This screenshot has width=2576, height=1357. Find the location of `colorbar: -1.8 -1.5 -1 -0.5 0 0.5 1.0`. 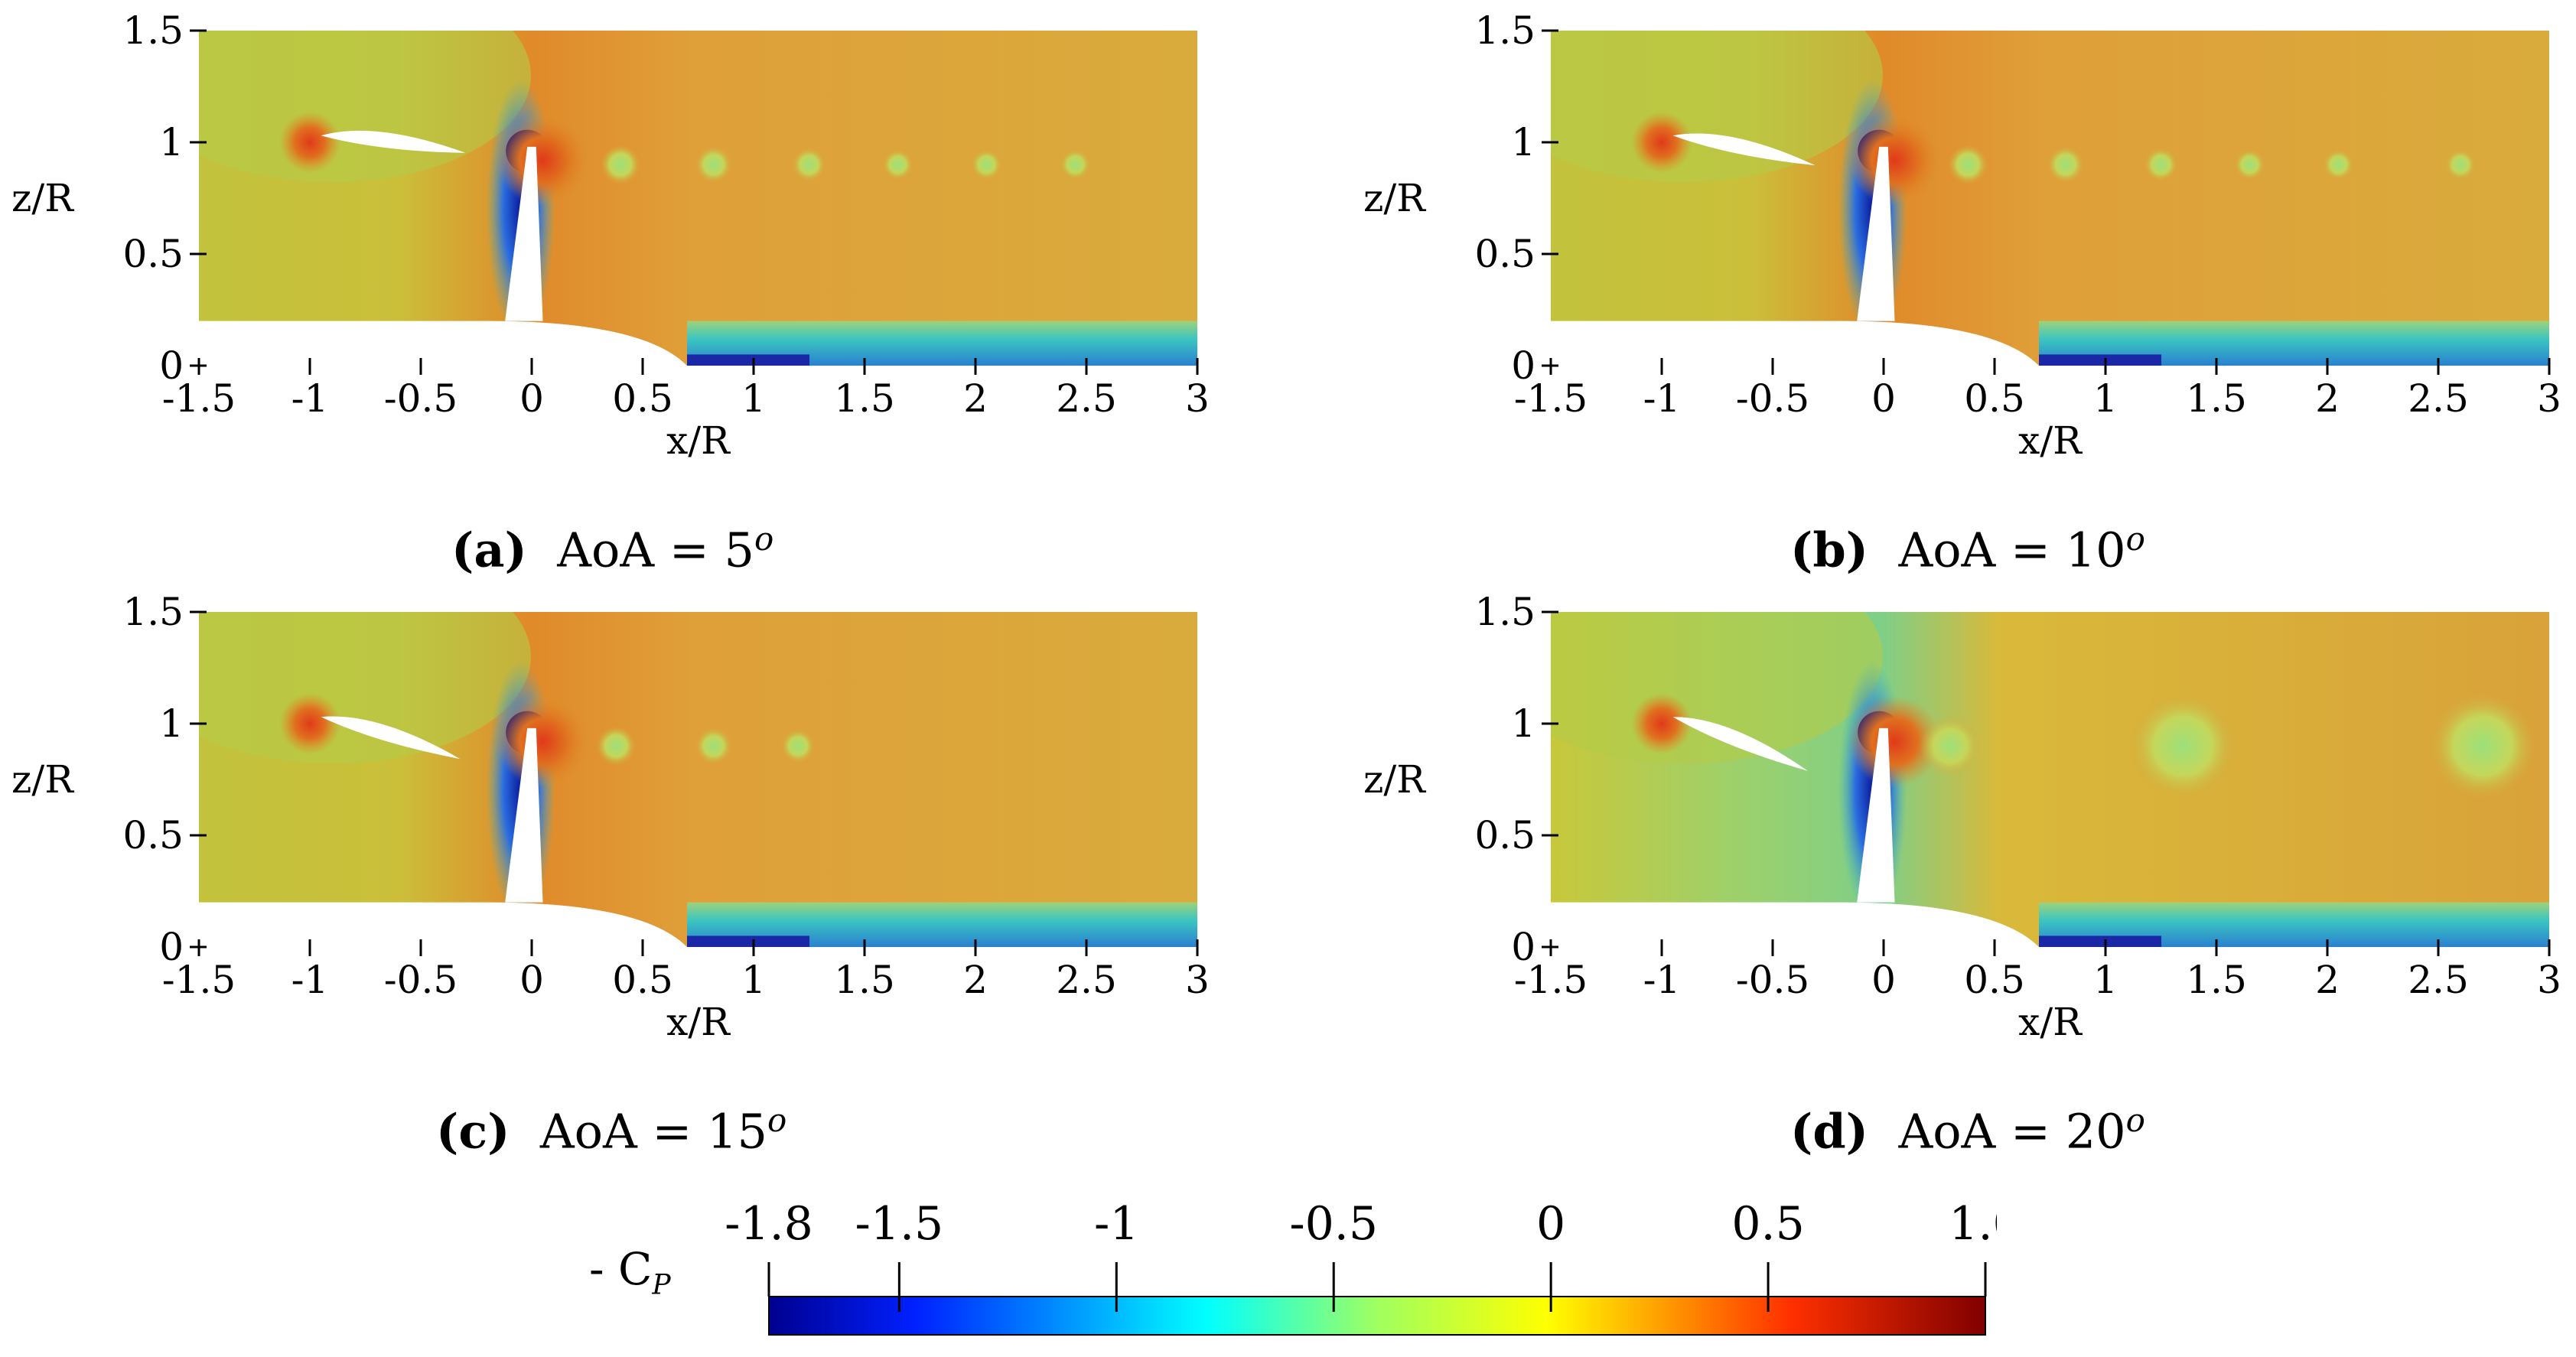

colorbar: -1.8 -1.5 -1 -0.5 0 0.5 1.0 is located at coordinates (1289, 1262).